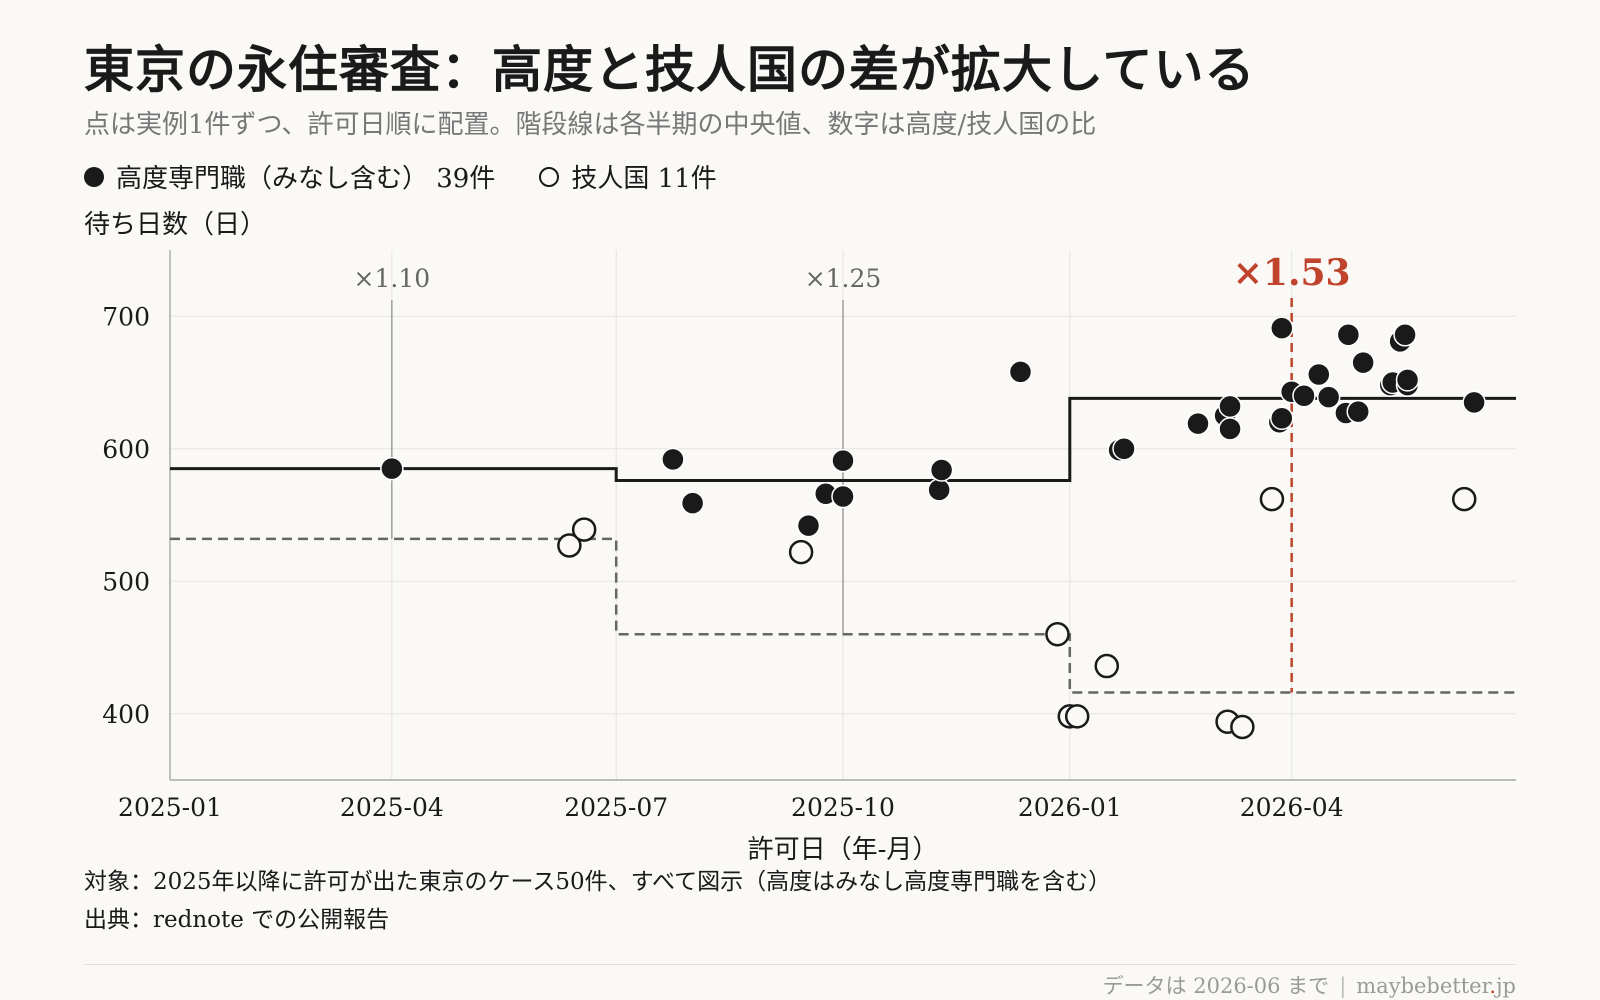 This screenshot has height=1000, width=1600. I want to click on ratio-label: ×1.10, so click(392, 278).